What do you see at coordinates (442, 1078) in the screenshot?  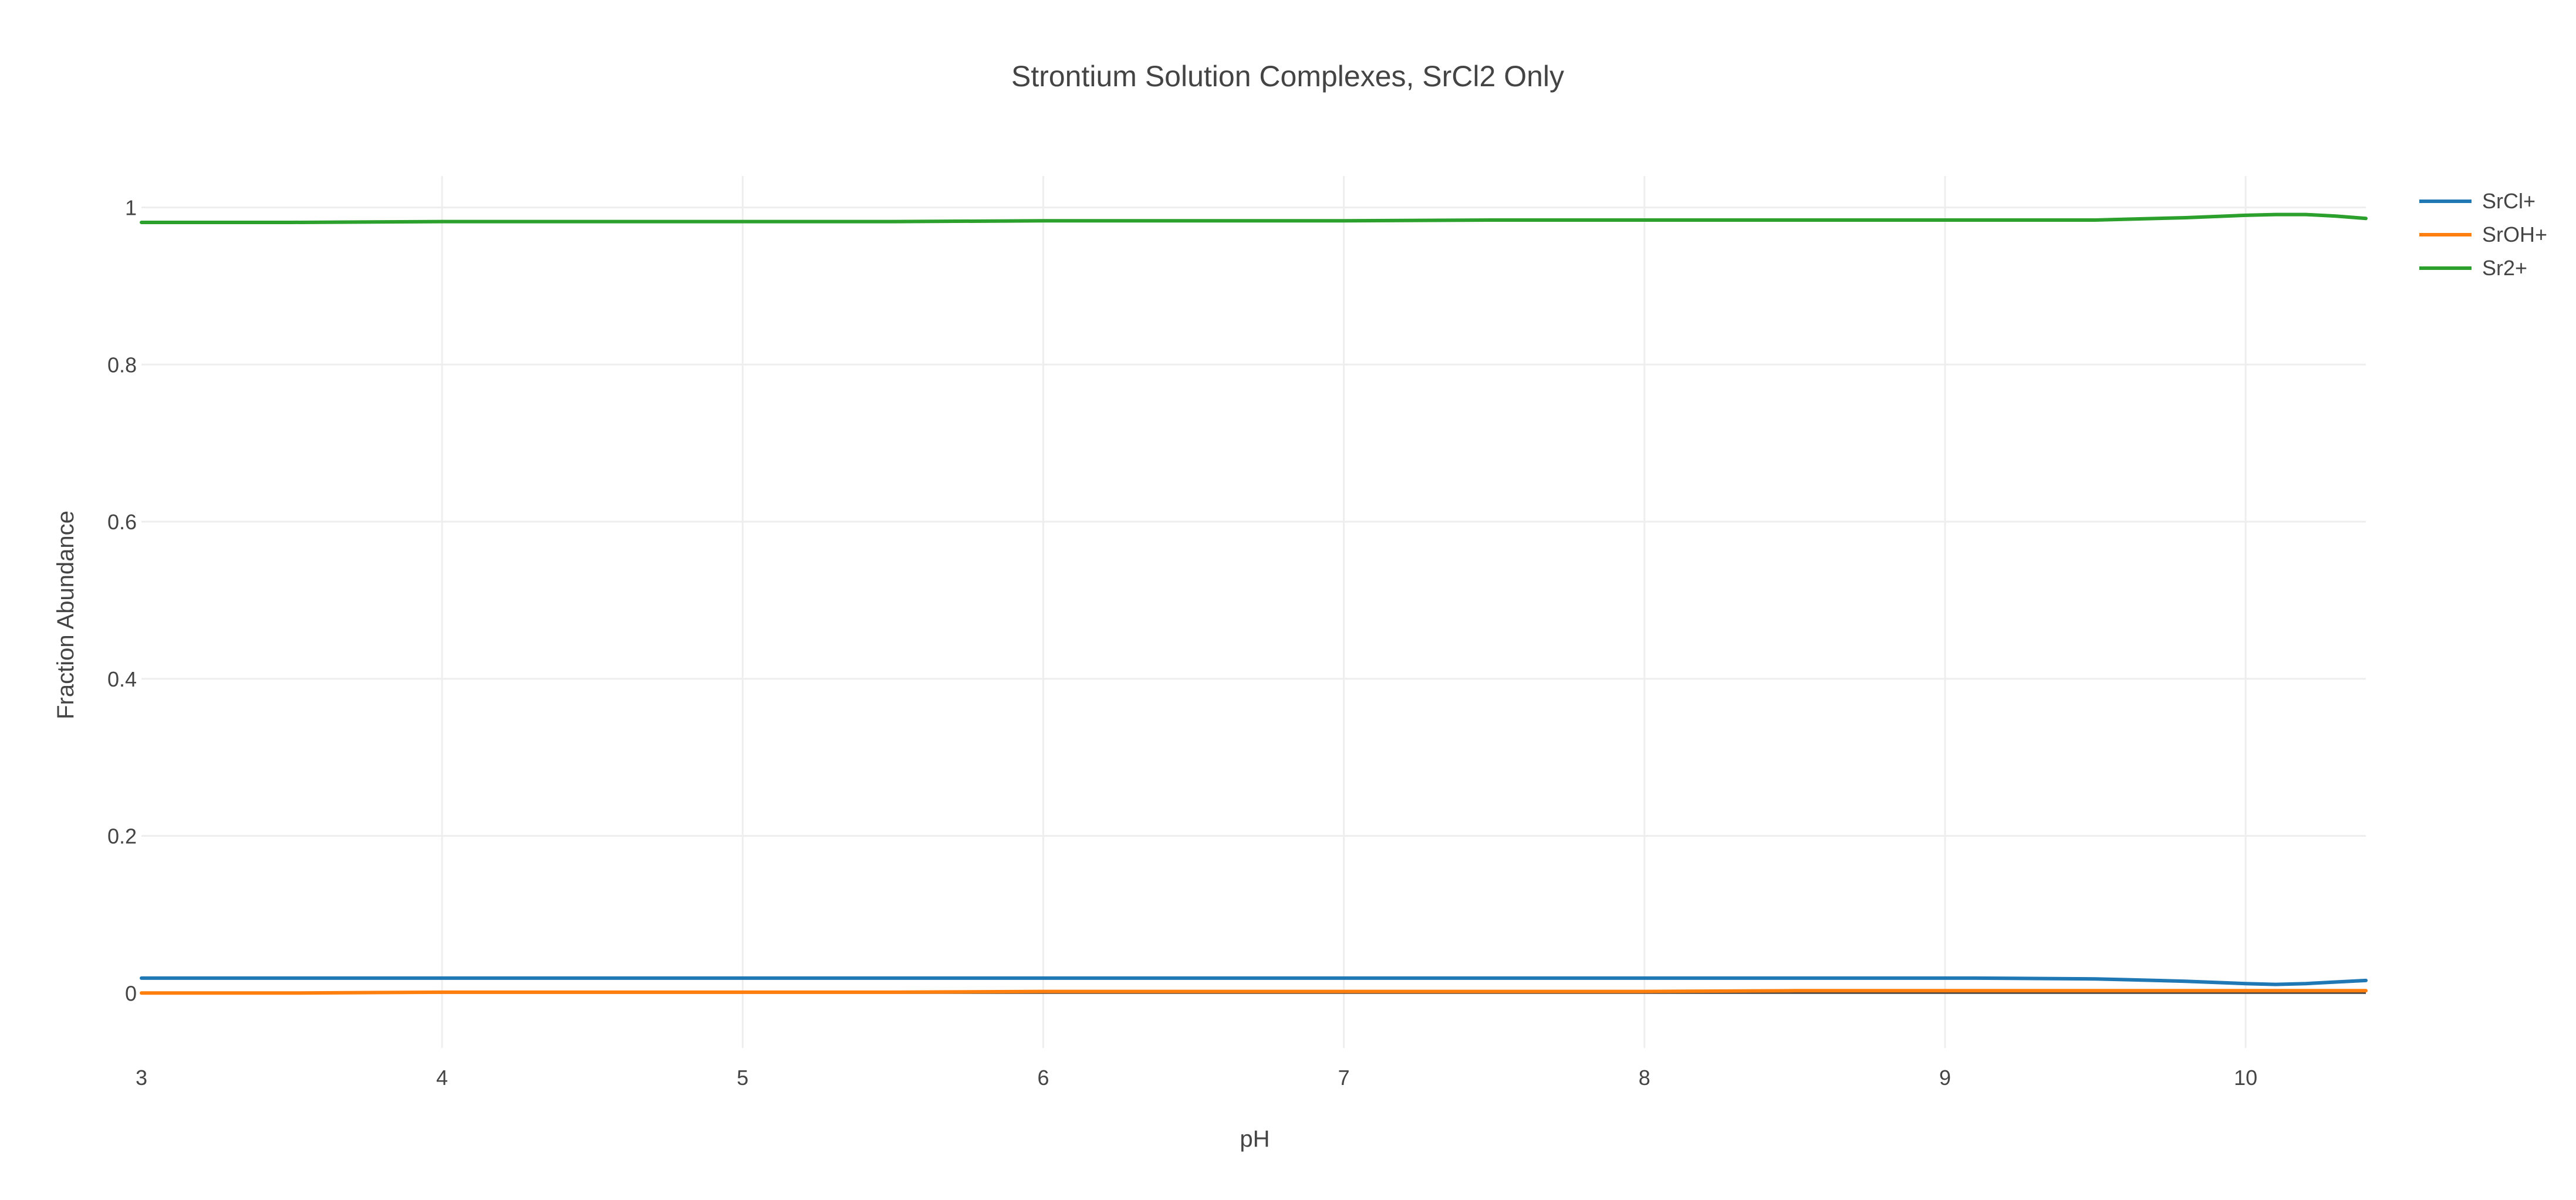 I see `x-tick-label: 4` at bounding box center [442, 1078].